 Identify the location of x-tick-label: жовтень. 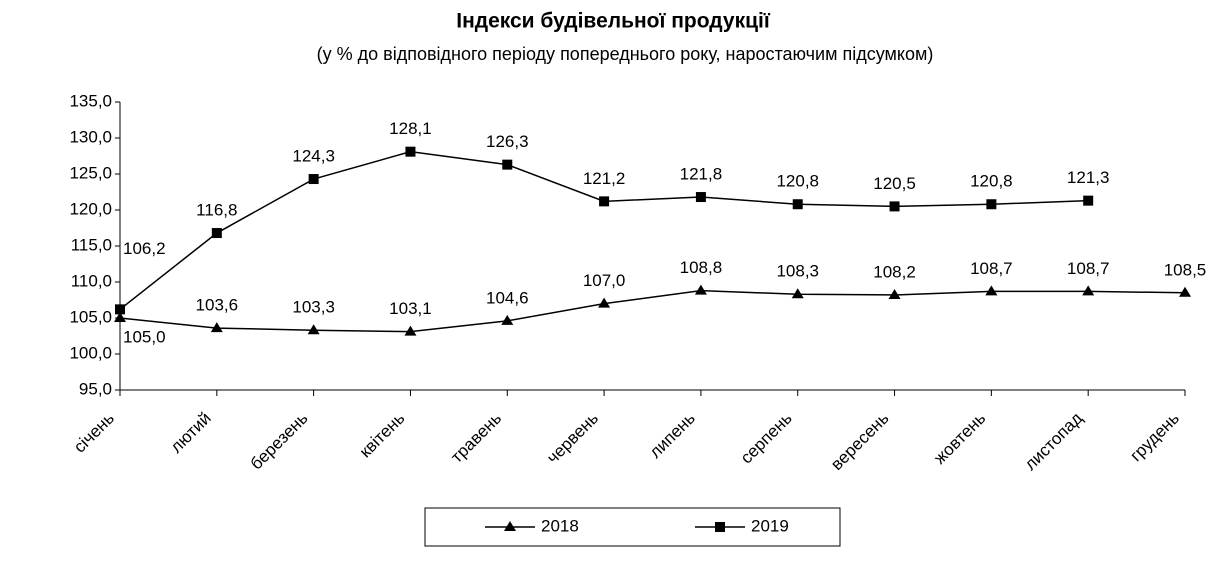
(959, 437).